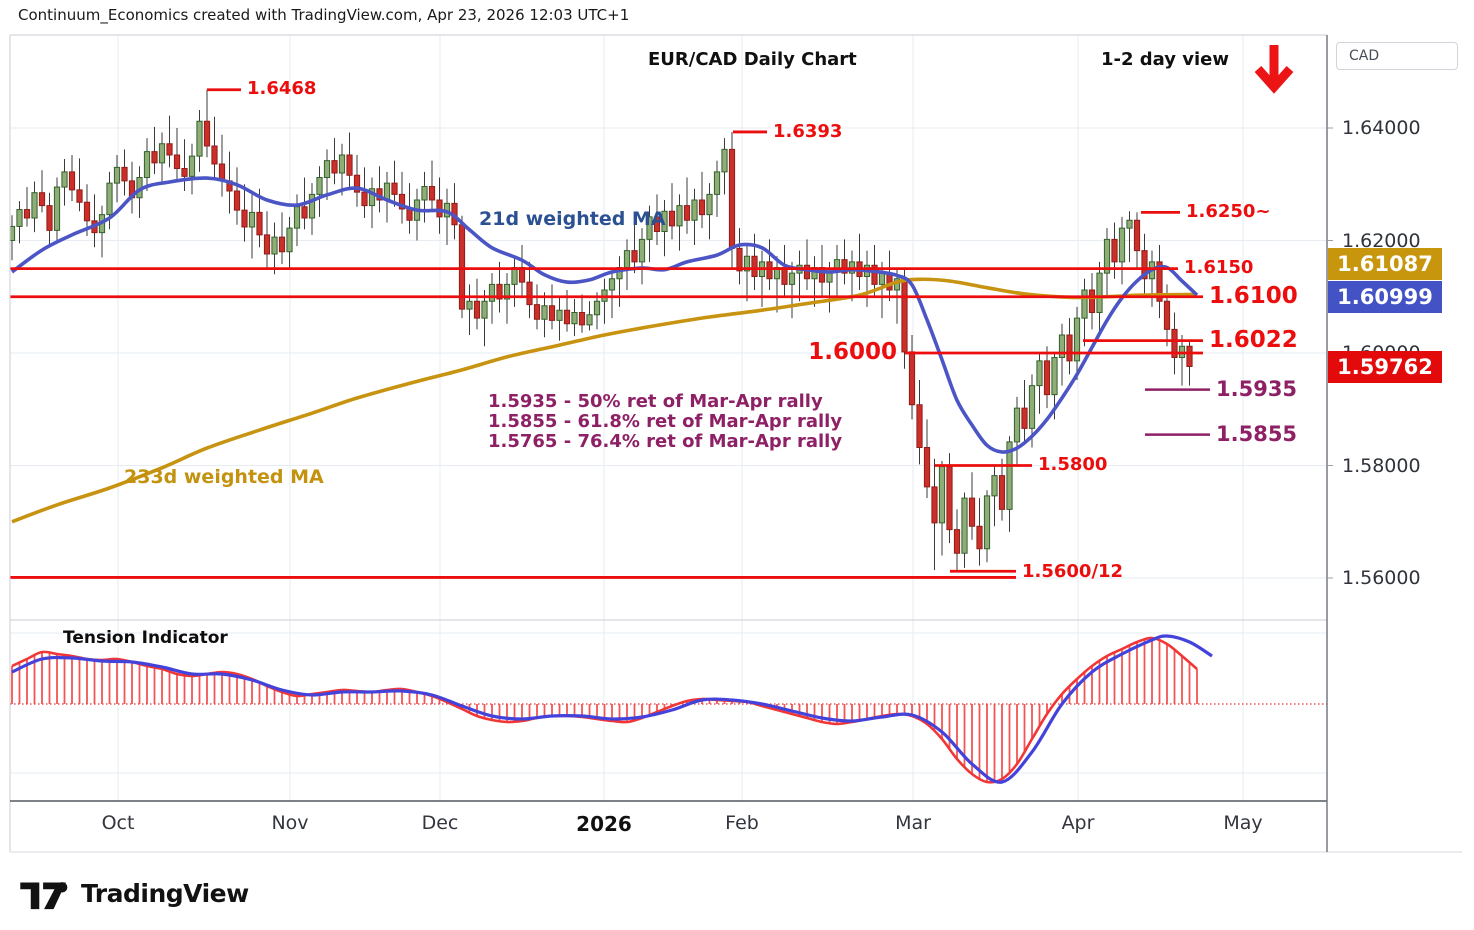 The image size is (1474, 930). Describe the element at coordinates (1257, 388) in the screenshot. I see `price-level-label: 1.5935` at that location.